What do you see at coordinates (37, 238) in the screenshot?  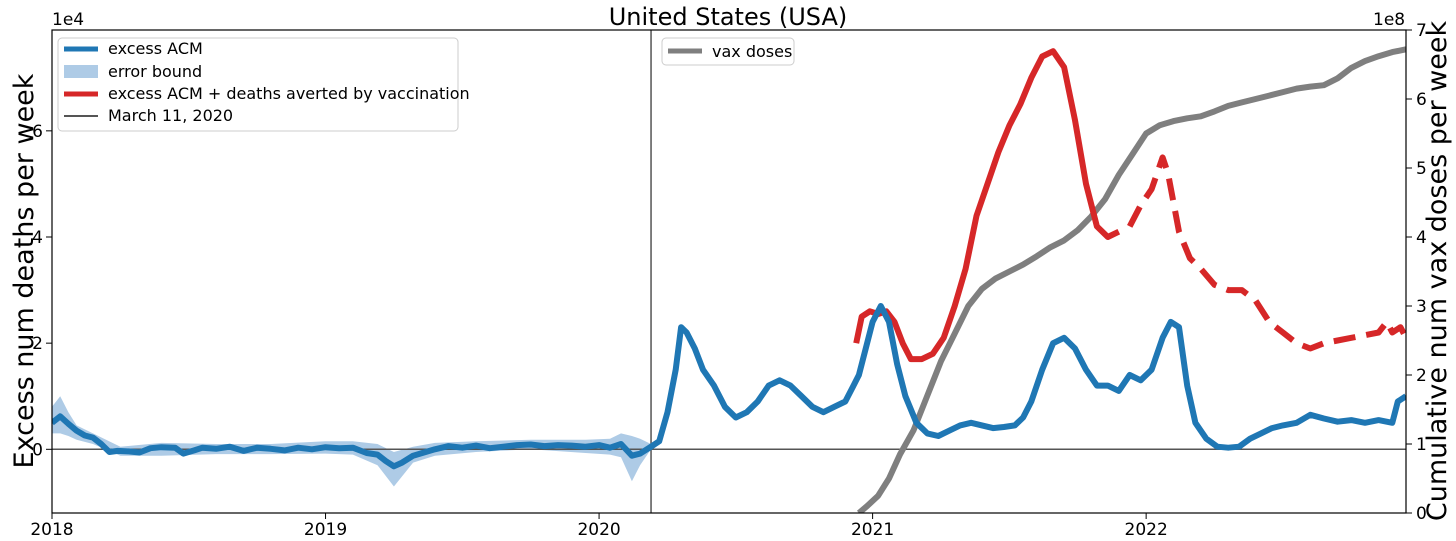 I see `y-left-tick-label: 4` at bounding box center [37, 238].